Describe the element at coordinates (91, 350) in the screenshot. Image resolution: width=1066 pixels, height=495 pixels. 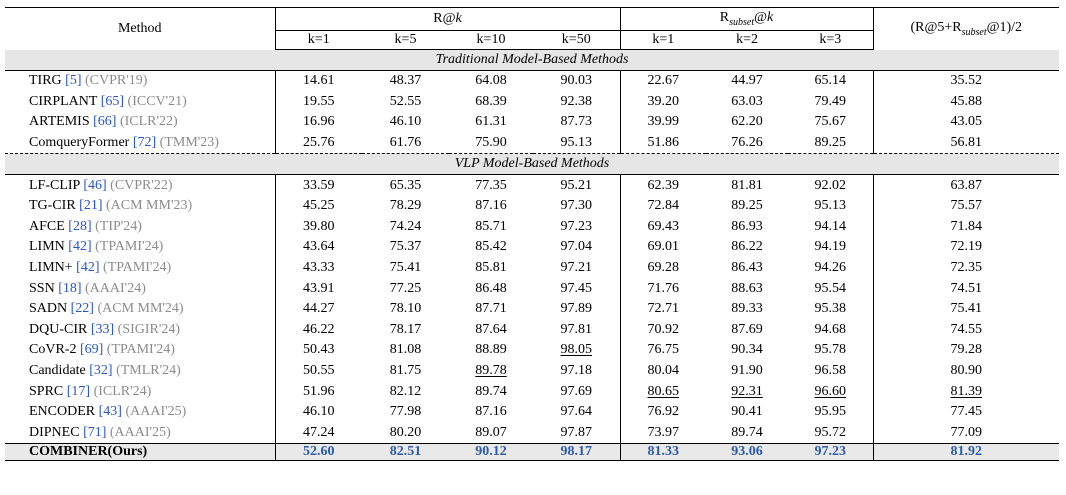
I see `citation-link: [69]` at that location.